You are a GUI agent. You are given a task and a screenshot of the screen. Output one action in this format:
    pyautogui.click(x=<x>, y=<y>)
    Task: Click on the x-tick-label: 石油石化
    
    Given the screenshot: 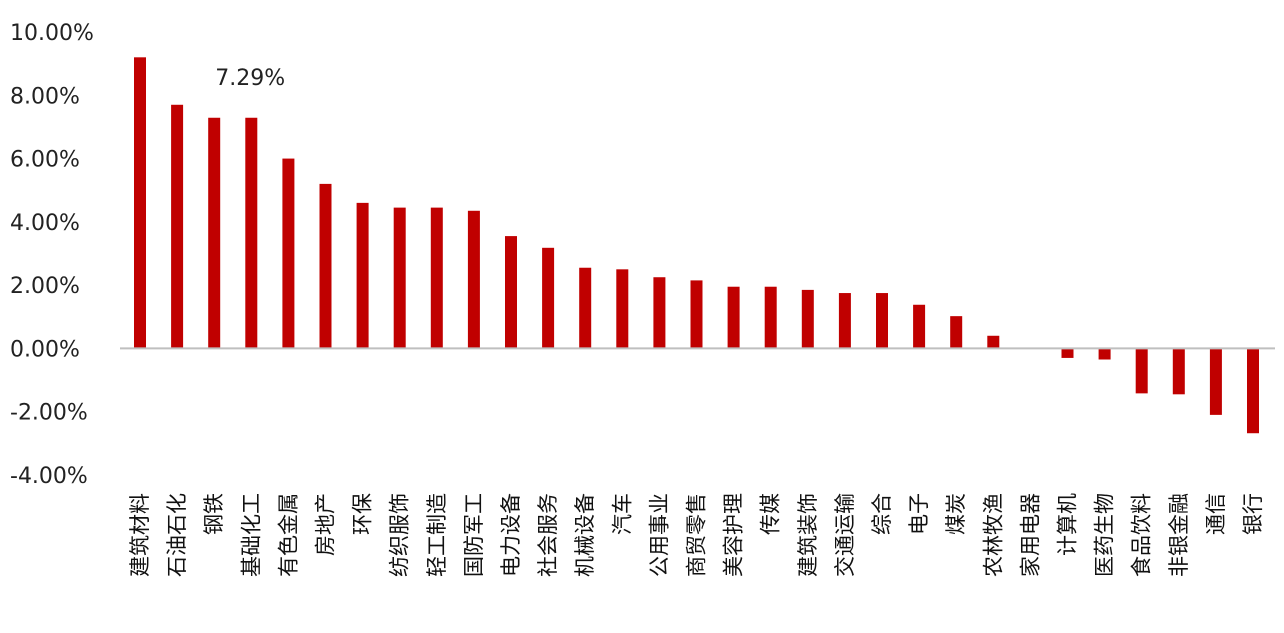 What is the action you would take?
    pyautogui.click(x=177, y=535)
    